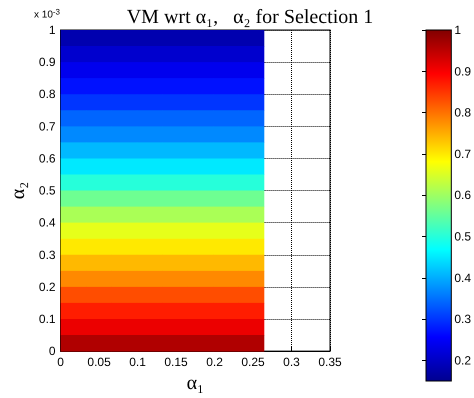 This screenshot has height=398, width=474. Describe the element at coordinates (463, 319) in the screenshot. I see `color-bar-label: 0.3` at that location.